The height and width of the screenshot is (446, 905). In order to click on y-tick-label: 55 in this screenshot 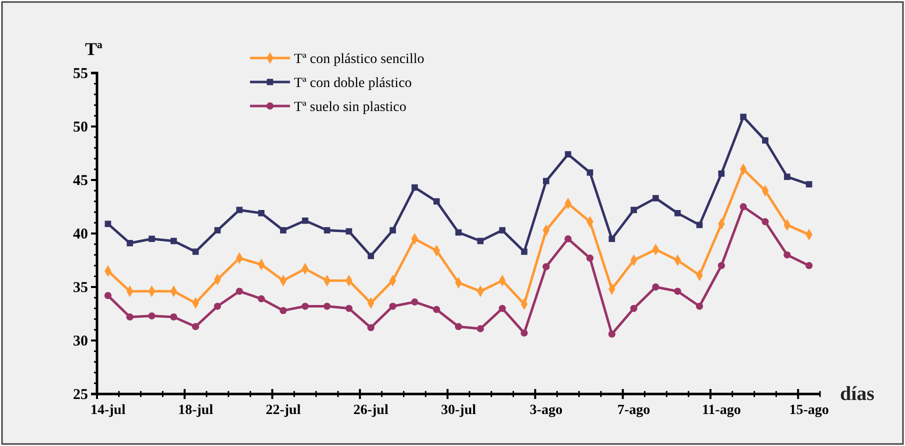, I will do `click(80, 74)`.